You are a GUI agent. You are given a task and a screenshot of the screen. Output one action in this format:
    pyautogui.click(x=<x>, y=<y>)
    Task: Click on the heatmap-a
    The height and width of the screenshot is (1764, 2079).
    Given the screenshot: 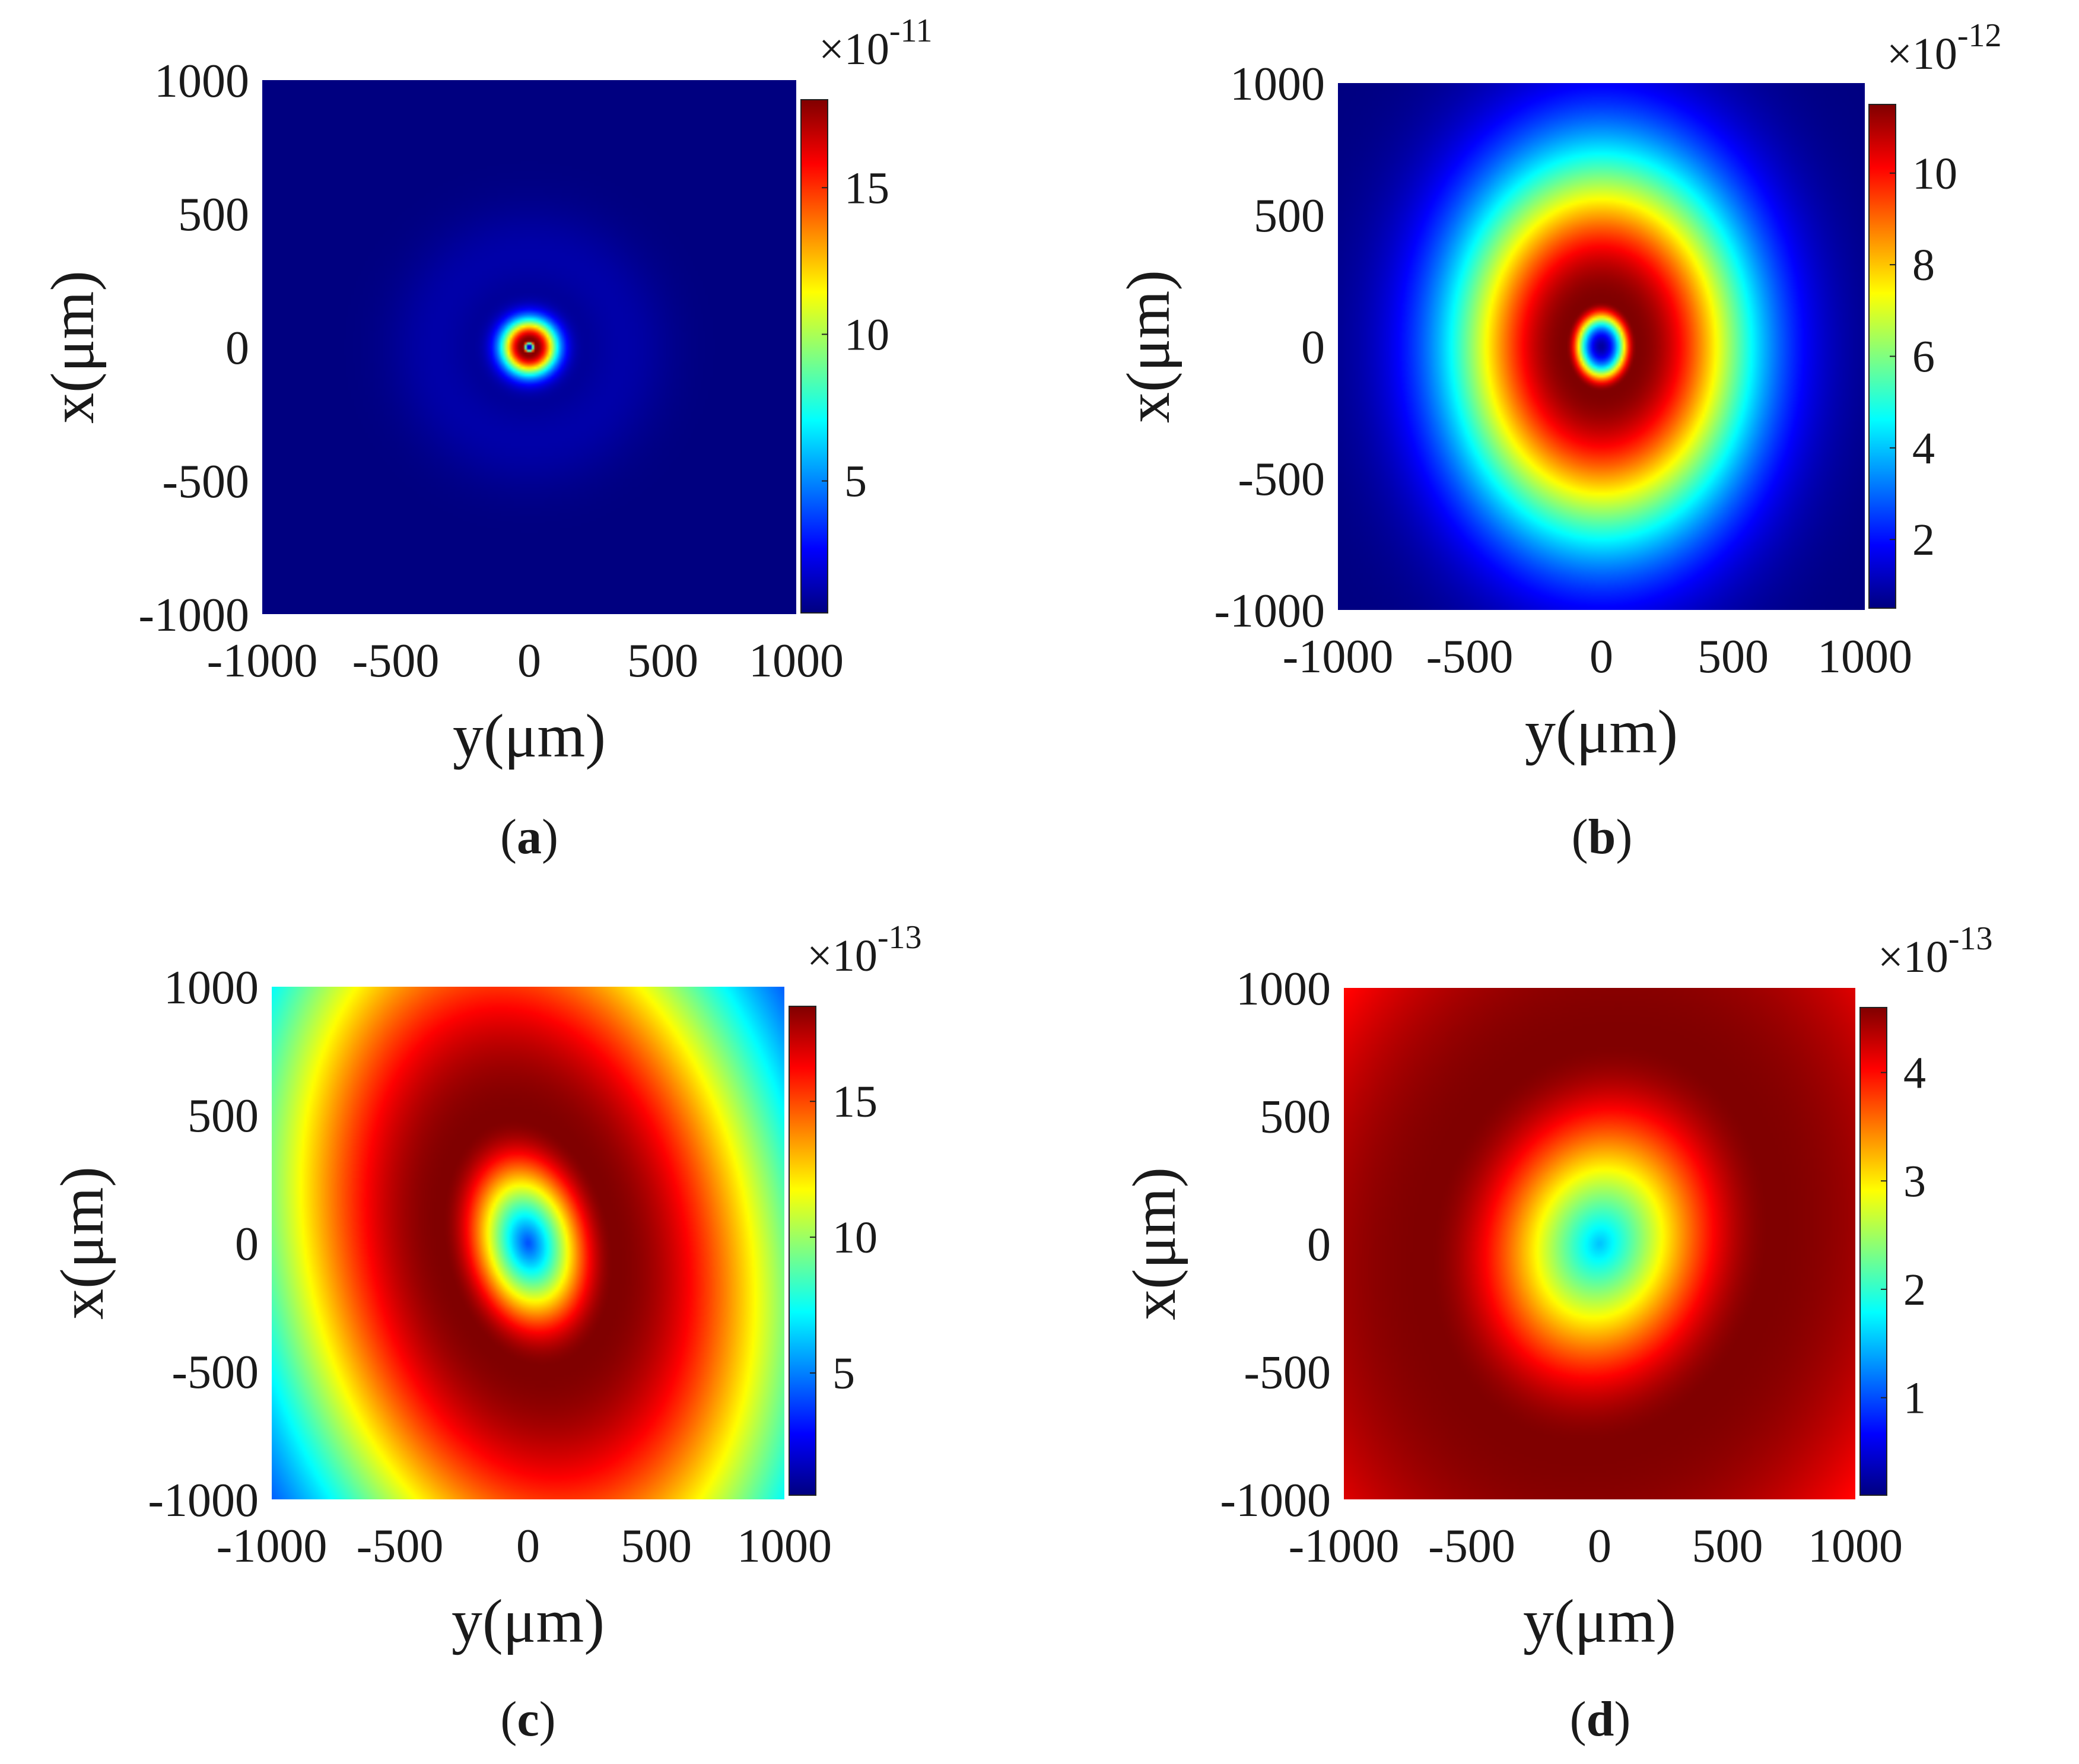 What is the action you would take?
    pyautogui.click(x=529, y=347)
    